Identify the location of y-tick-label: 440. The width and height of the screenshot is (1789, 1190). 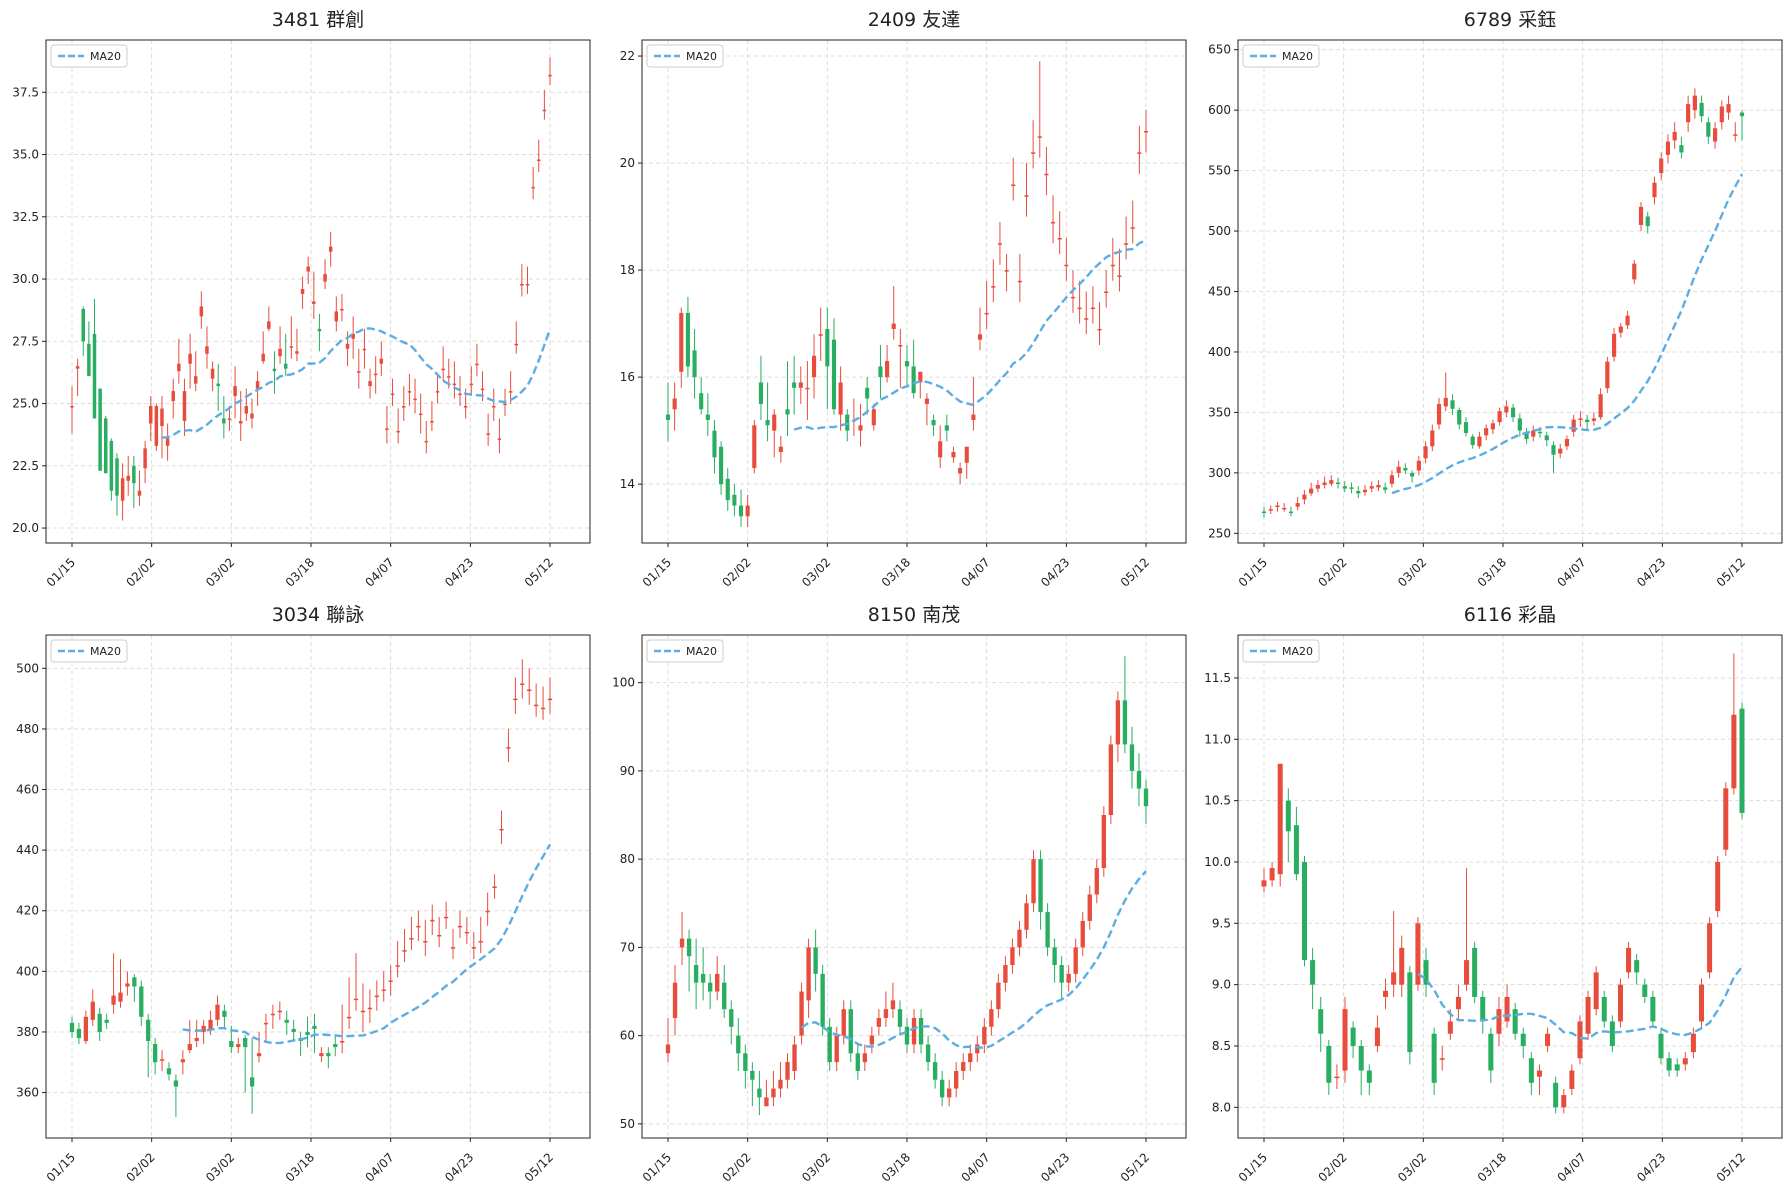
(27, 850).